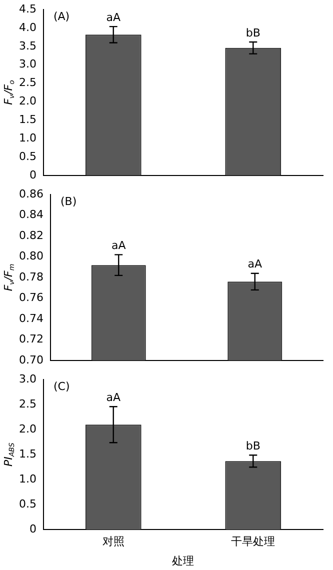  What do you see at coordinates (31, 277) in the screenshot?
I see `y-tick-label: 0.78` at bounding box center [31, 277].